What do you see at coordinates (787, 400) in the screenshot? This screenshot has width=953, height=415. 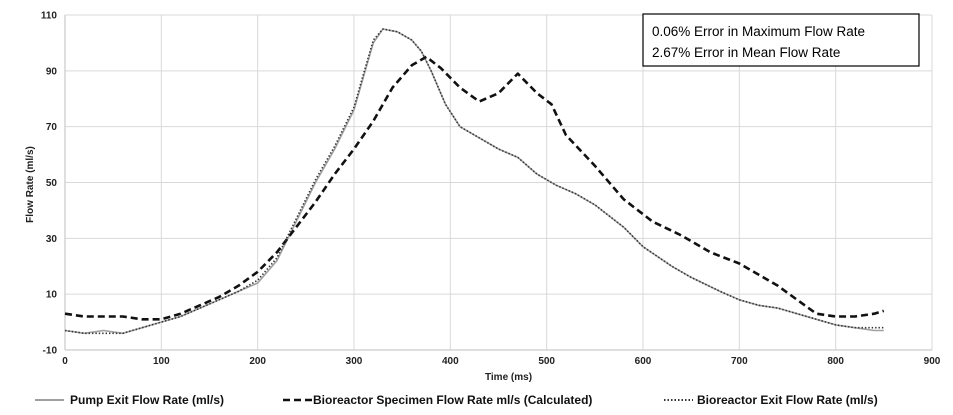 I see `legend-label-bioreactor-exit: Bioreactor Exit Flow Rate (ml/s)` at bounding box center [787, 400].